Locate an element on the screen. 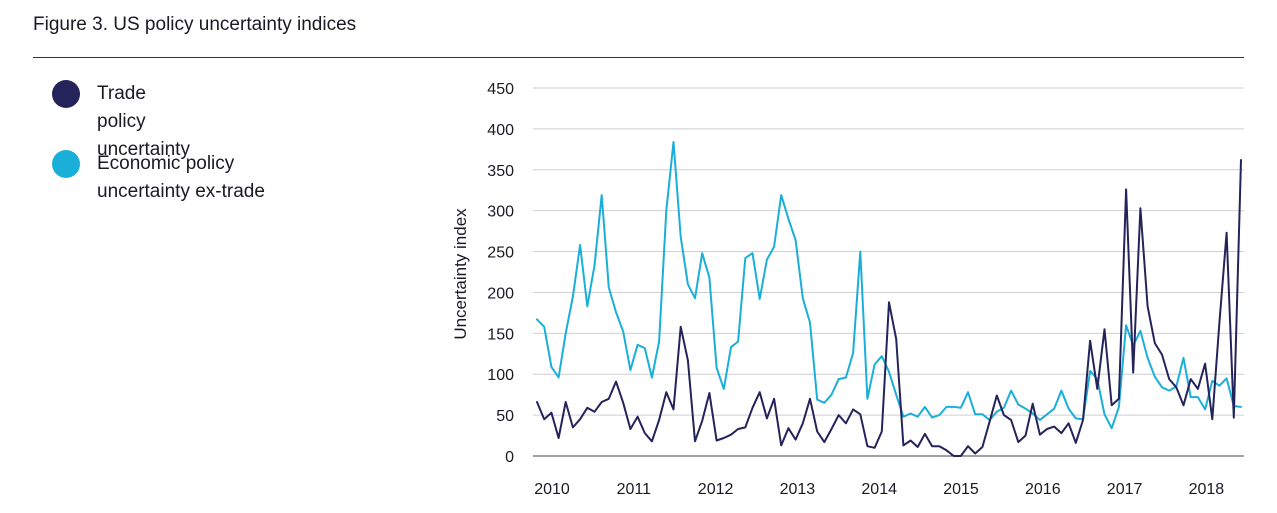 Image resolution: width=1277 pixels, height=513 pixels. y-axis-label: Uncertainty index is located at coordinates (460, 274).